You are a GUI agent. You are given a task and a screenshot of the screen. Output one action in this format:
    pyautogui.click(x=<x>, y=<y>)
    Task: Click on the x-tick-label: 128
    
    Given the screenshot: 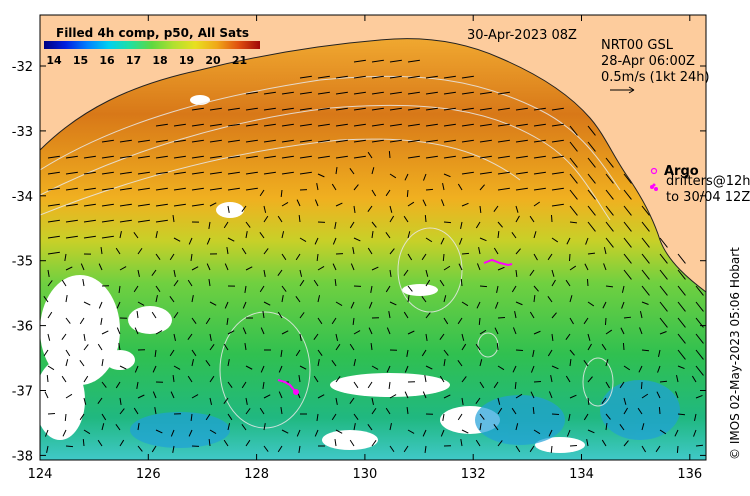 What is the action you would take?
    pyautogui.click(x=256, y=474)
    